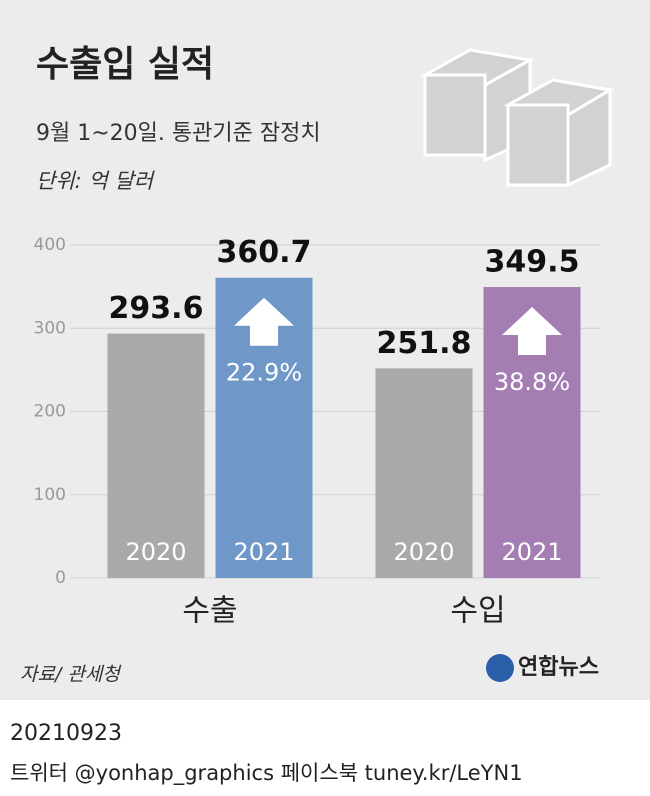  What do you see at coordinates (50, 328) in the screenshot?
I see `y-tick-label: 300` at bounding box center [50, 328].